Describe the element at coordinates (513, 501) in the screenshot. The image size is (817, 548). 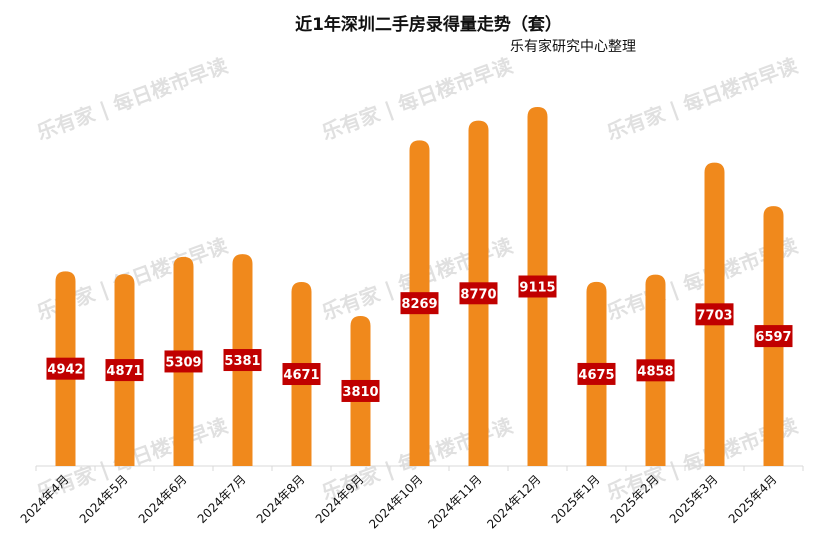
I see `x-tick-label: 2024年12月` at that location.